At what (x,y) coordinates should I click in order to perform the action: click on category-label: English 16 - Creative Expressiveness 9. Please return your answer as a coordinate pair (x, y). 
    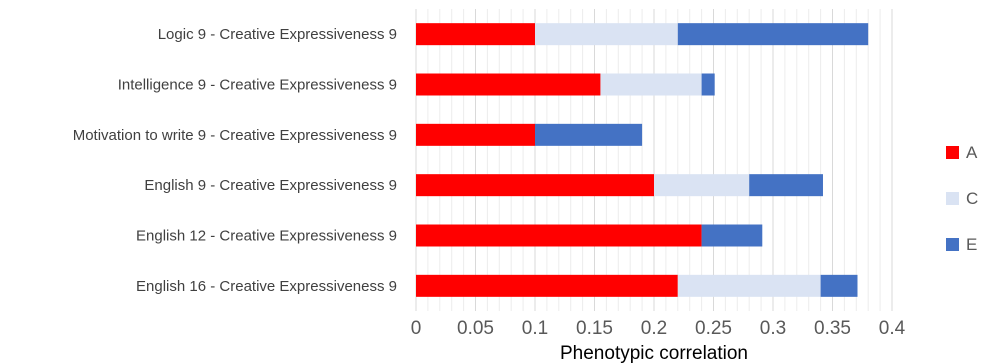
    Looking at the image, I should click on (266, 286).